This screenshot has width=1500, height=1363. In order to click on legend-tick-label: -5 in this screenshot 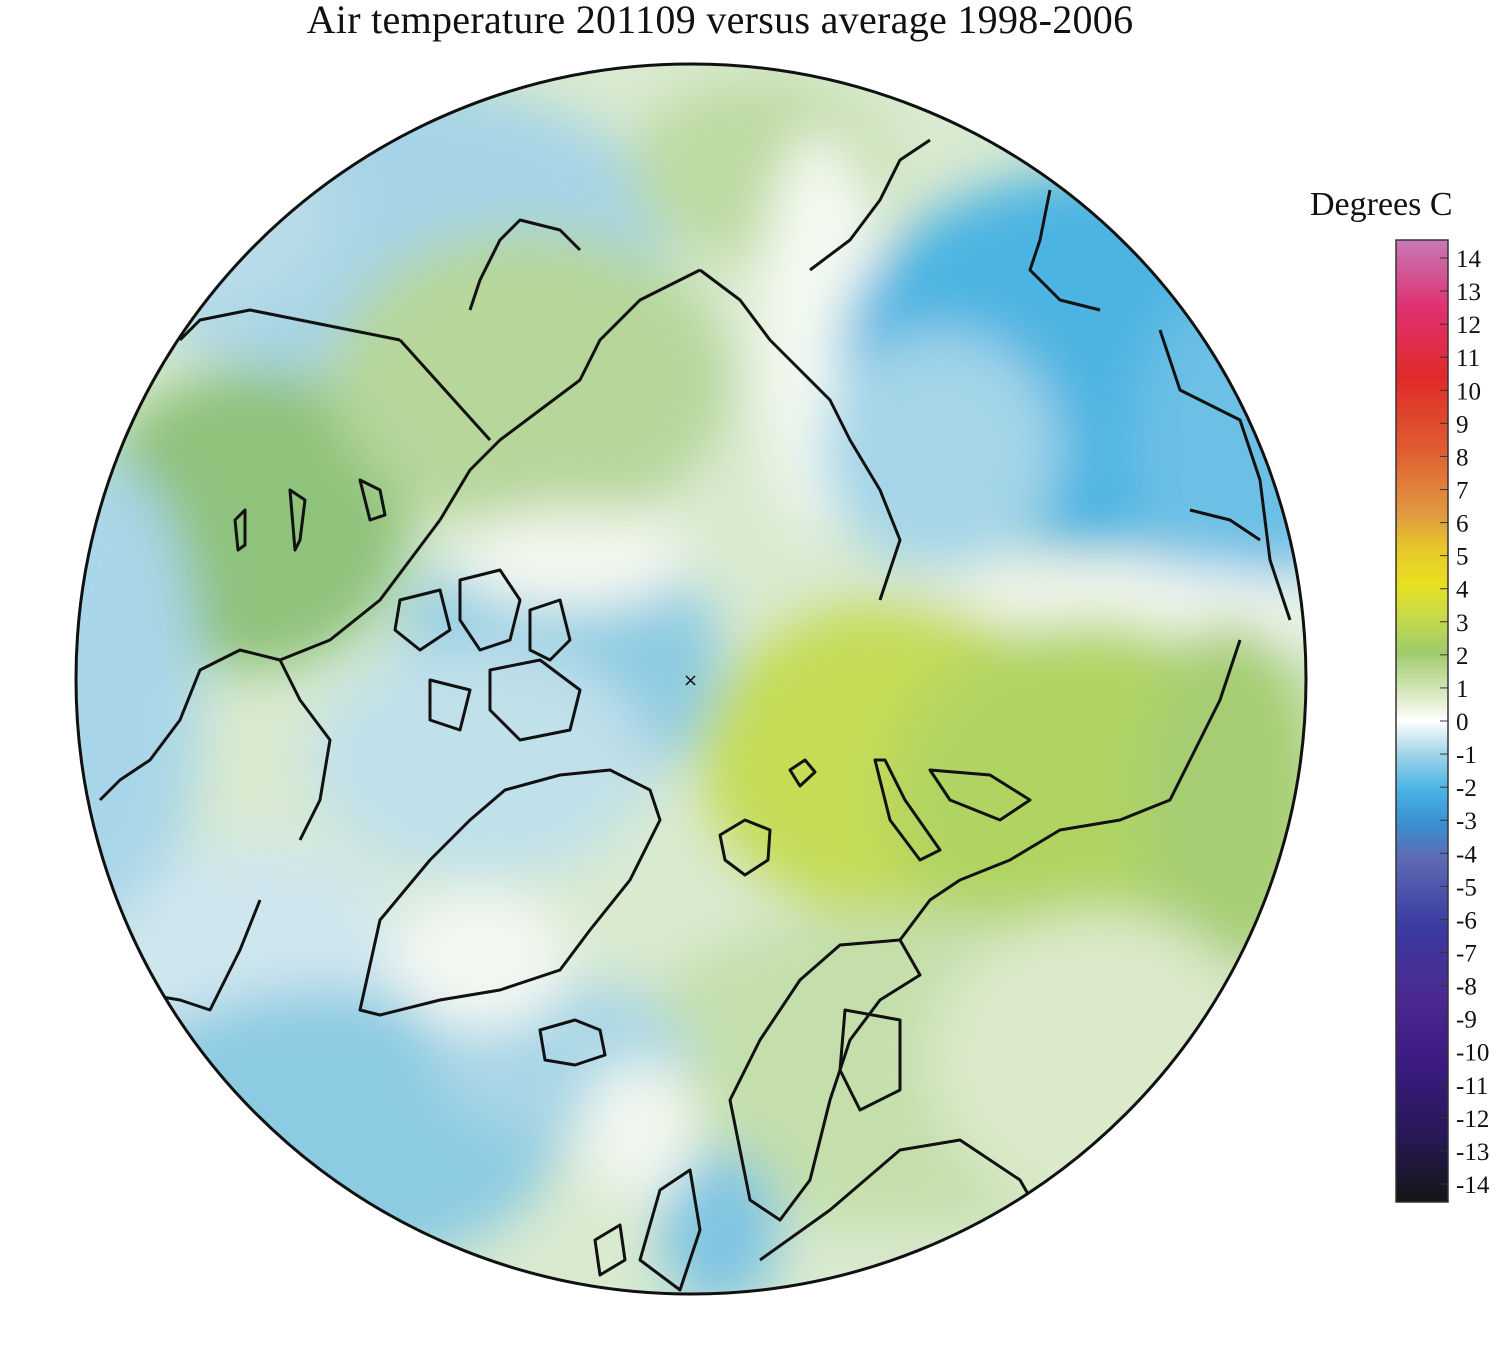, I will do `click(1466, 887)`.